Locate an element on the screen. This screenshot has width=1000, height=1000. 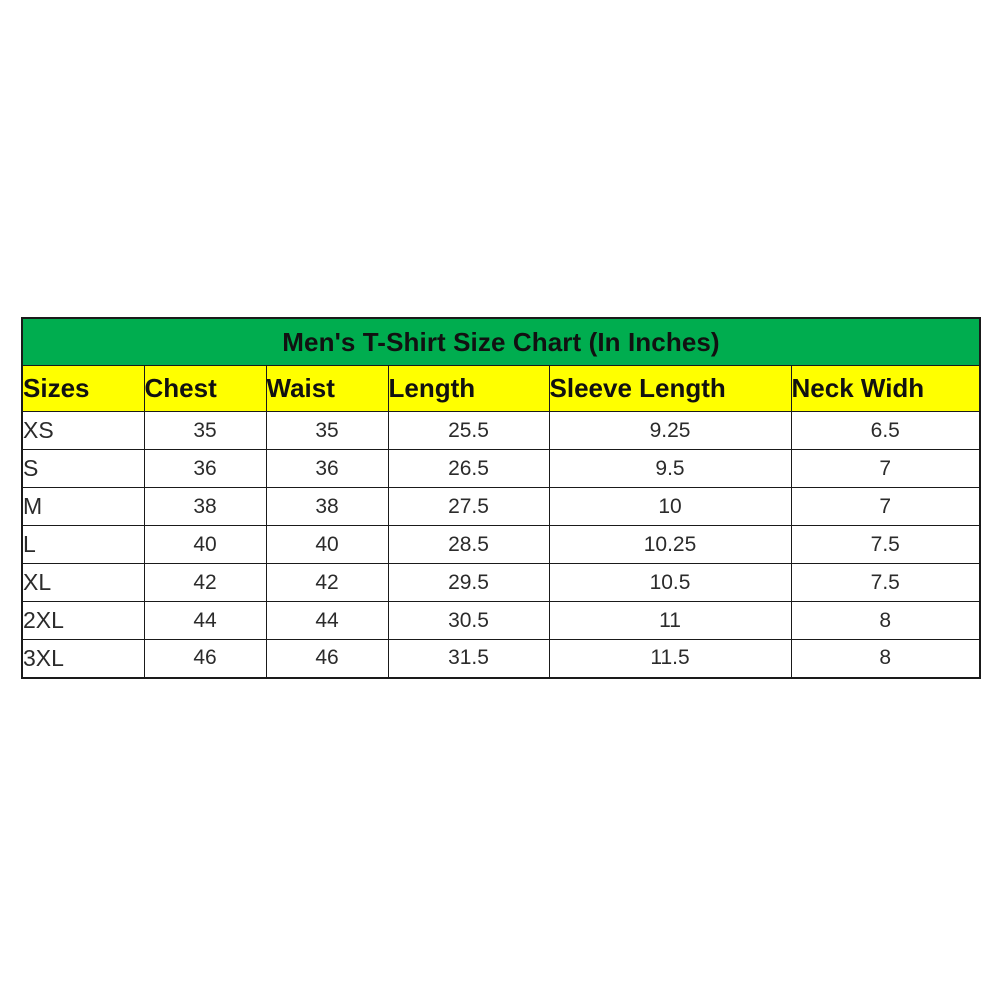
cell-sleeve-length: 9.25 is located at coordinates (670, 430).